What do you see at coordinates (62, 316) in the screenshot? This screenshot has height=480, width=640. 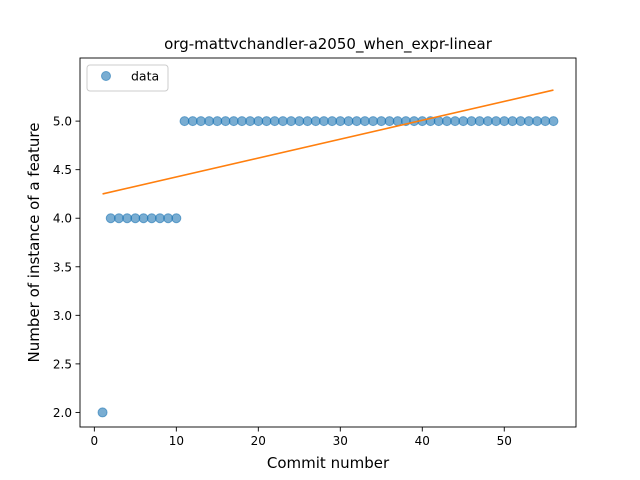 I see `y-tick-label: 3.0` at bounding box center [62, 316].